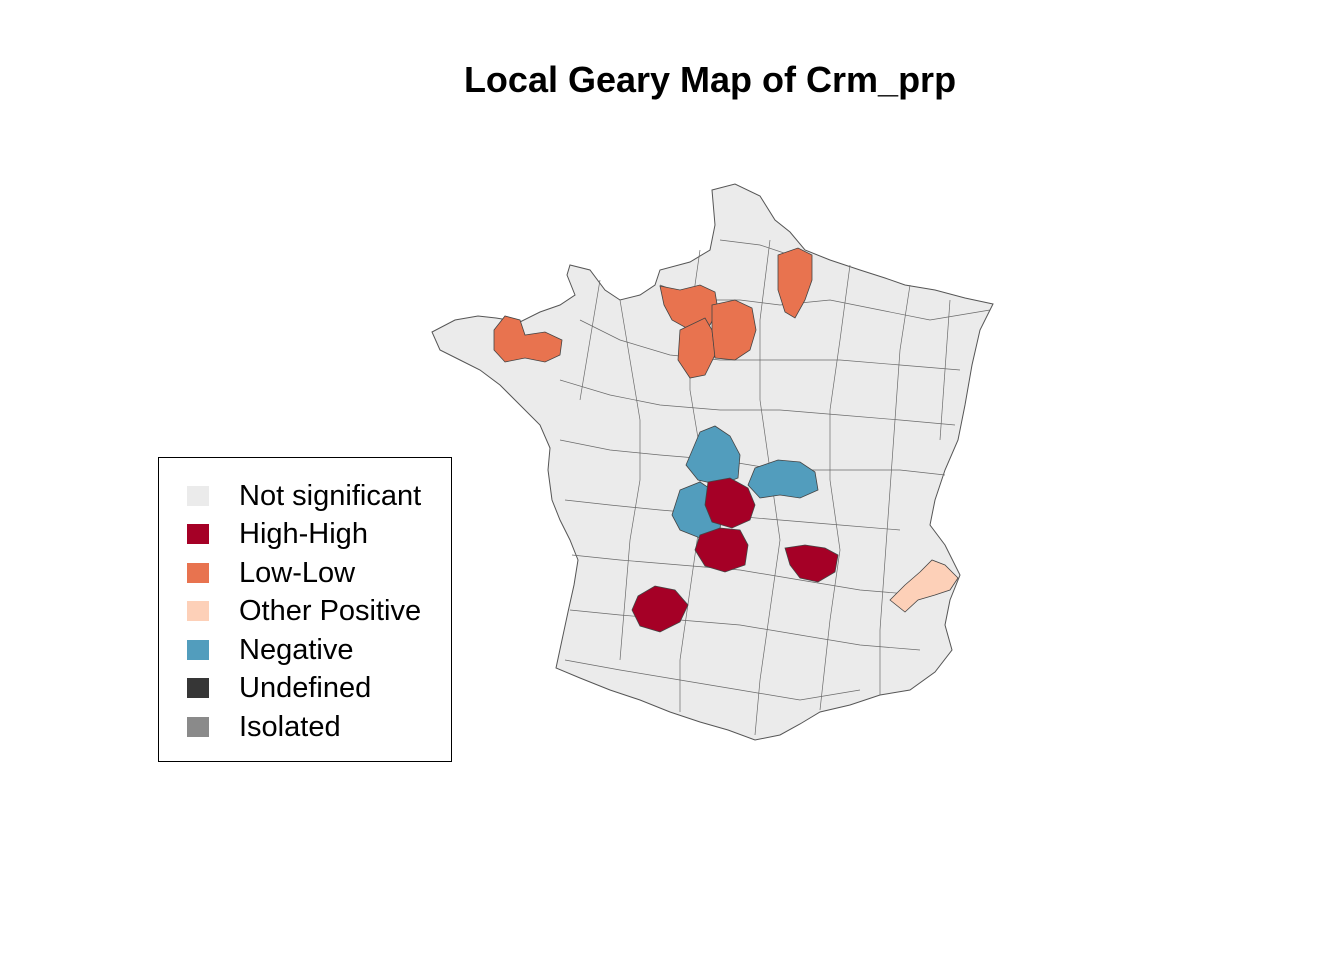 Image resolution: width=1344 pixels, height=960 pixels. What do you see at coordinates (528, 339) in the screenshot?
I see `dept-finistere` at bounding box center [528, 339].